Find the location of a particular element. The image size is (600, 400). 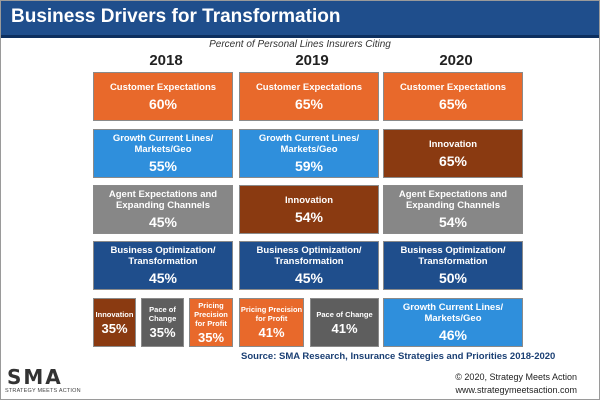

logo-tagline: STRATEGY MEETS ACTION is located at coordinates (43, 391).